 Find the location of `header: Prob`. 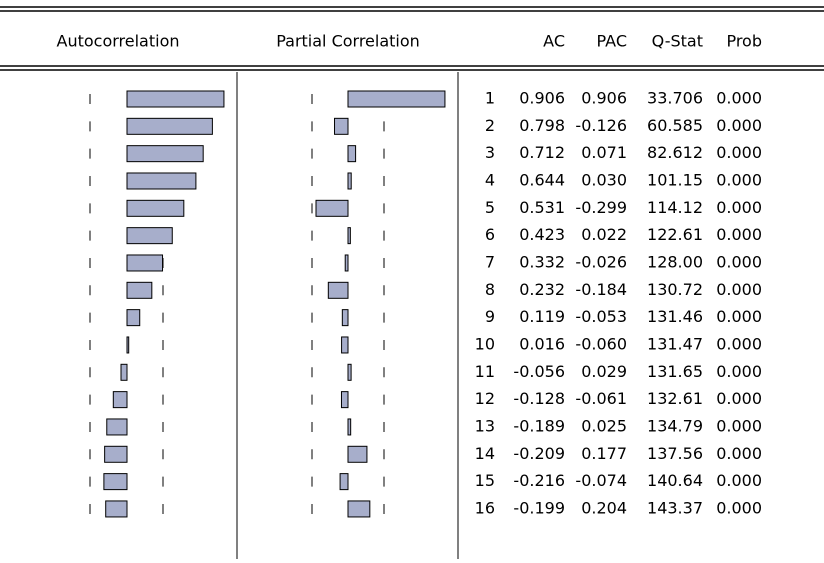

header: Prob is located at coordinates (744, 41).